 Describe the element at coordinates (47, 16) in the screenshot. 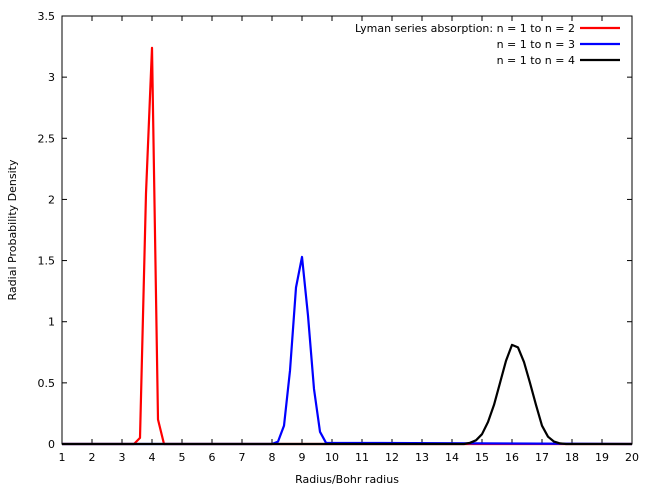

I see `y-tick-label: 3.5` at that location.